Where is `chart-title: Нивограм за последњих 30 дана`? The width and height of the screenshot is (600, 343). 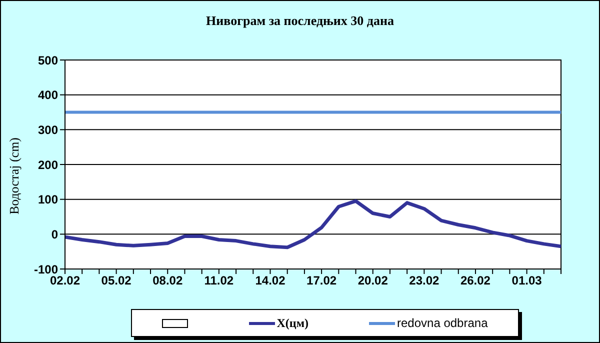 chart-title: Нивограм за последњих 30 дана is located at coordinates (300, 21).